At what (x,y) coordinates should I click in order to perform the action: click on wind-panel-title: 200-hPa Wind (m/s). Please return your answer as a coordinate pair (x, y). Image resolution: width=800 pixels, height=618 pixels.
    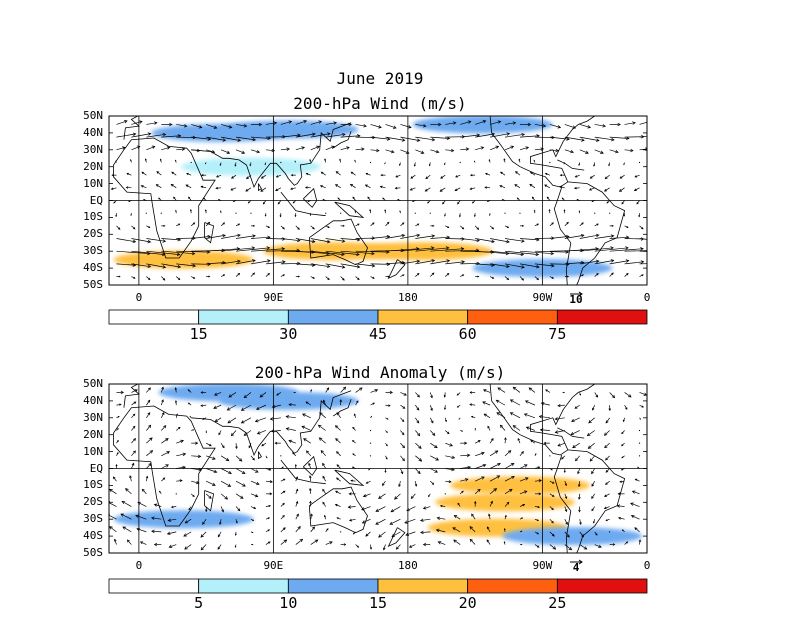
    Looking at the image, I should click on (380, 103).